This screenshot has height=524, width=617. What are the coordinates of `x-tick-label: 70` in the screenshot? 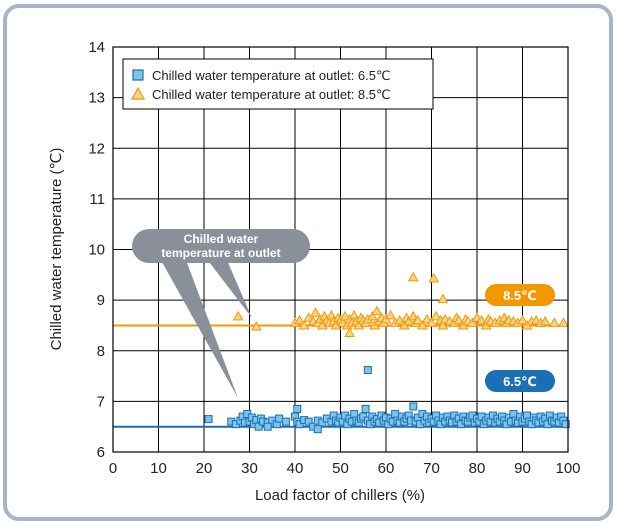 It's located at (431, 468).